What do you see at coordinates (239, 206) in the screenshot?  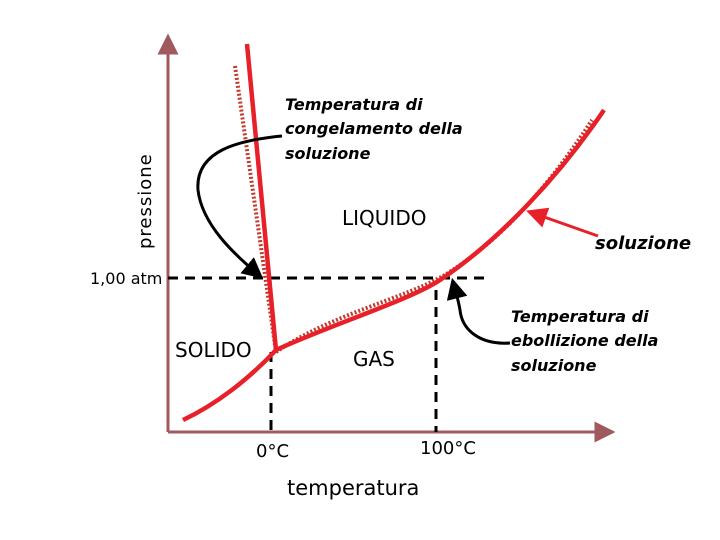 I see `freezing-annotation-arrow` at bounding box center [239, 206].